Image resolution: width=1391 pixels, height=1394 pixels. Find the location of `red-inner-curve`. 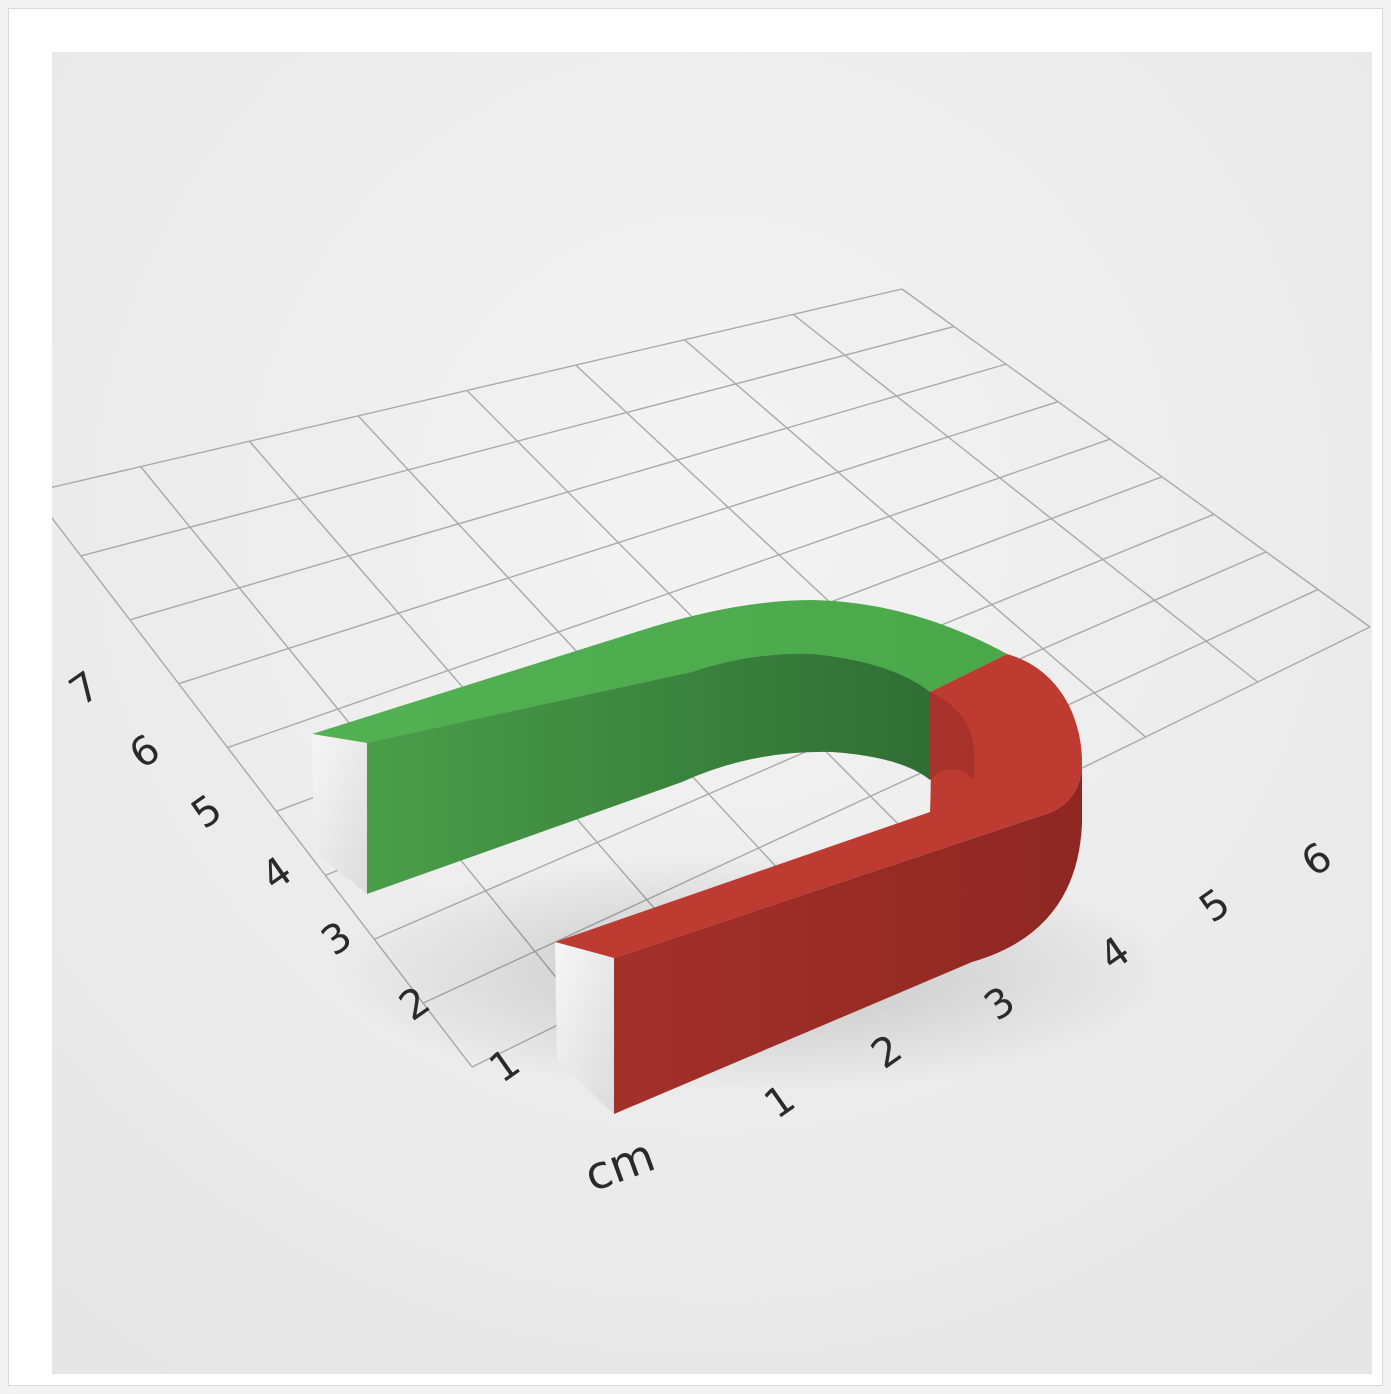

red-inner-curve is located at coordinates (952, 736).